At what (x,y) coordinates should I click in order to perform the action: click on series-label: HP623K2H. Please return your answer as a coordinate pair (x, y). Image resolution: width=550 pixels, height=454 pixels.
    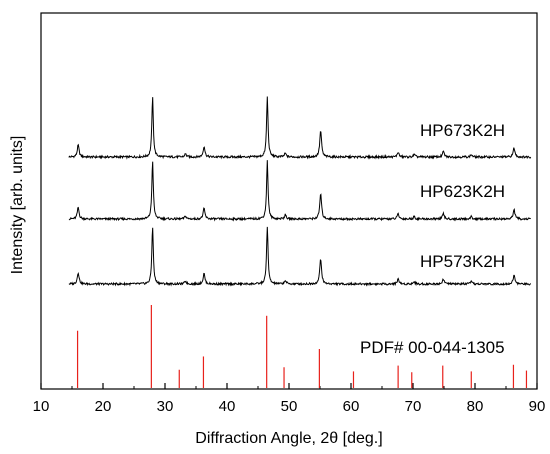
    Looking at the image, I should click on (462, 191).